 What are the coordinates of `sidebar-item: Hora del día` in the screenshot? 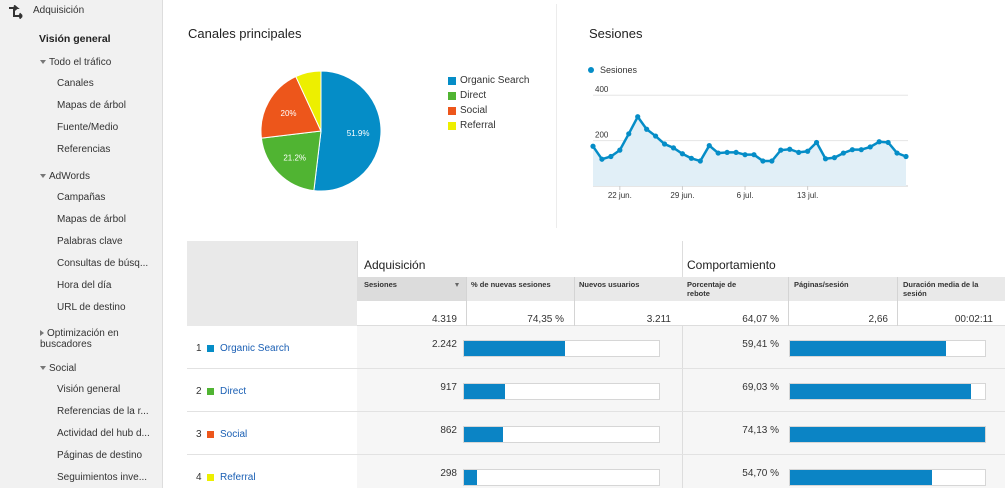 It's located at (84, 285).